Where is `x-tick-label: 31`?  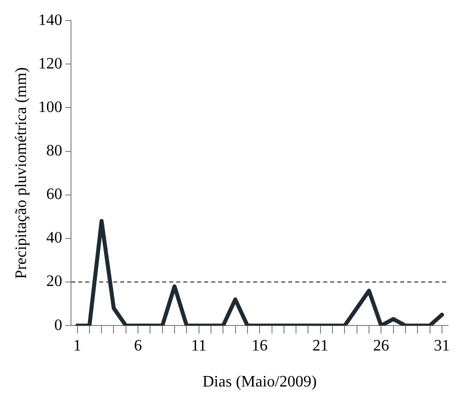 x-tick-label: 31 is located at coordinates (442, 345).